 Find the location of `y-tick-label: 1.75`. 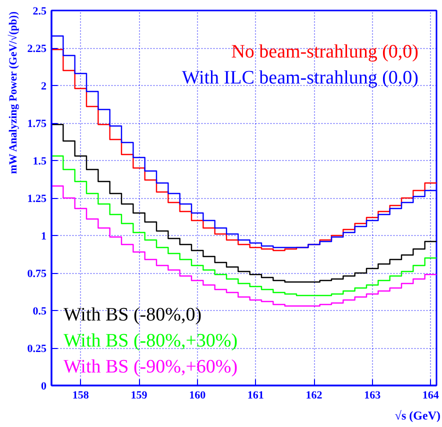

y-tick-label: 1.75 is located at coordinates (37, 124).